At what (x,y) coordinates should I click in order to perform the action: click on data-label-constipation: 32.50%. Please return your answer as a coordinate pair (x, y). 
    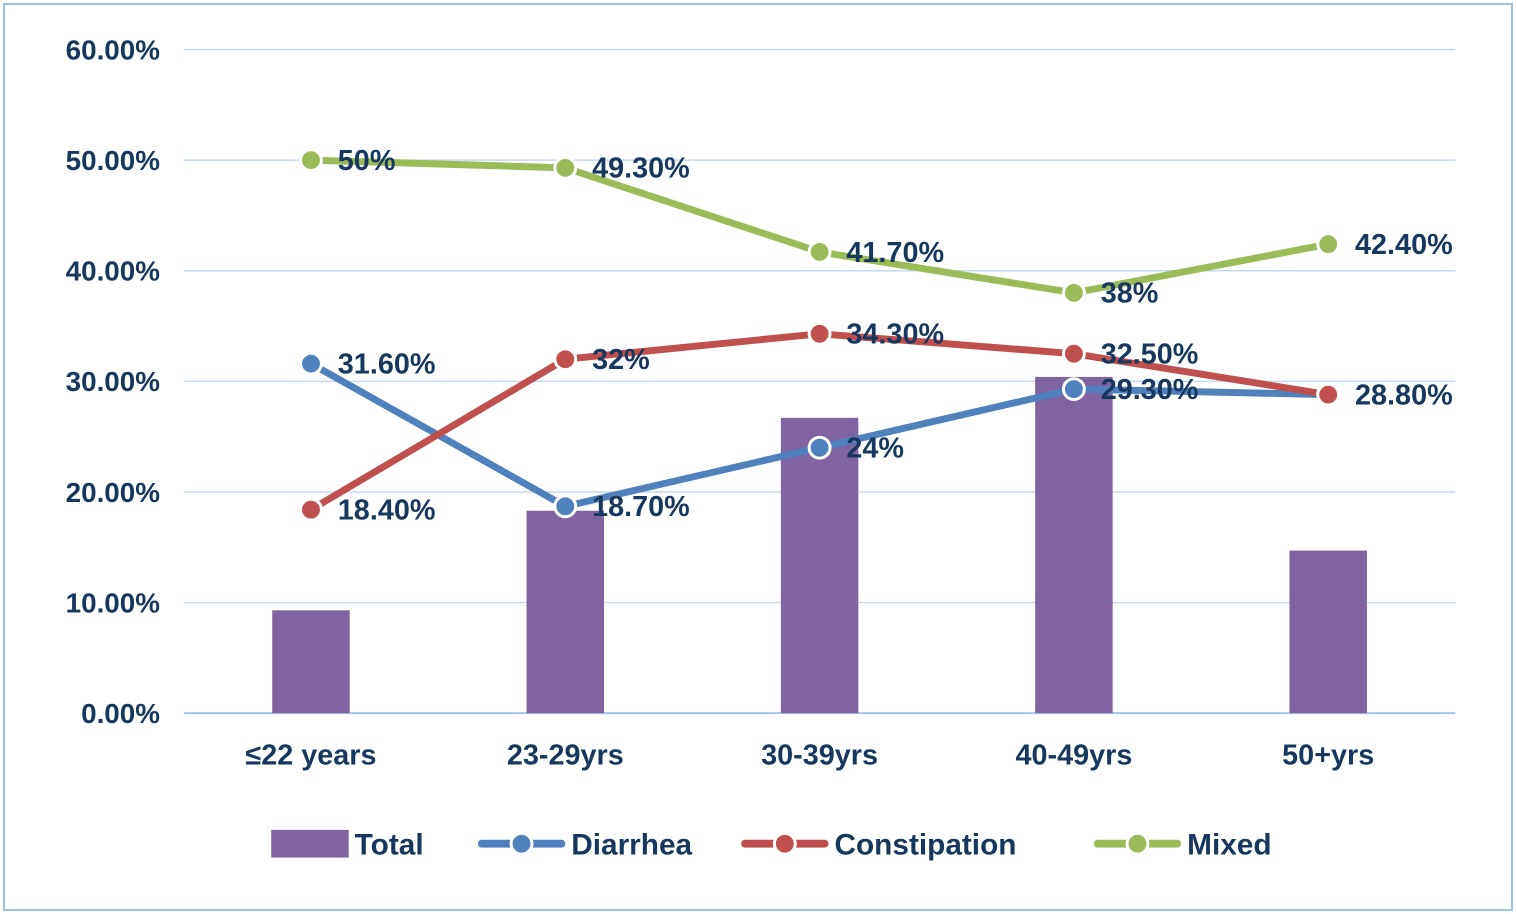
    Looking at the image, I should click on (1150, 355).